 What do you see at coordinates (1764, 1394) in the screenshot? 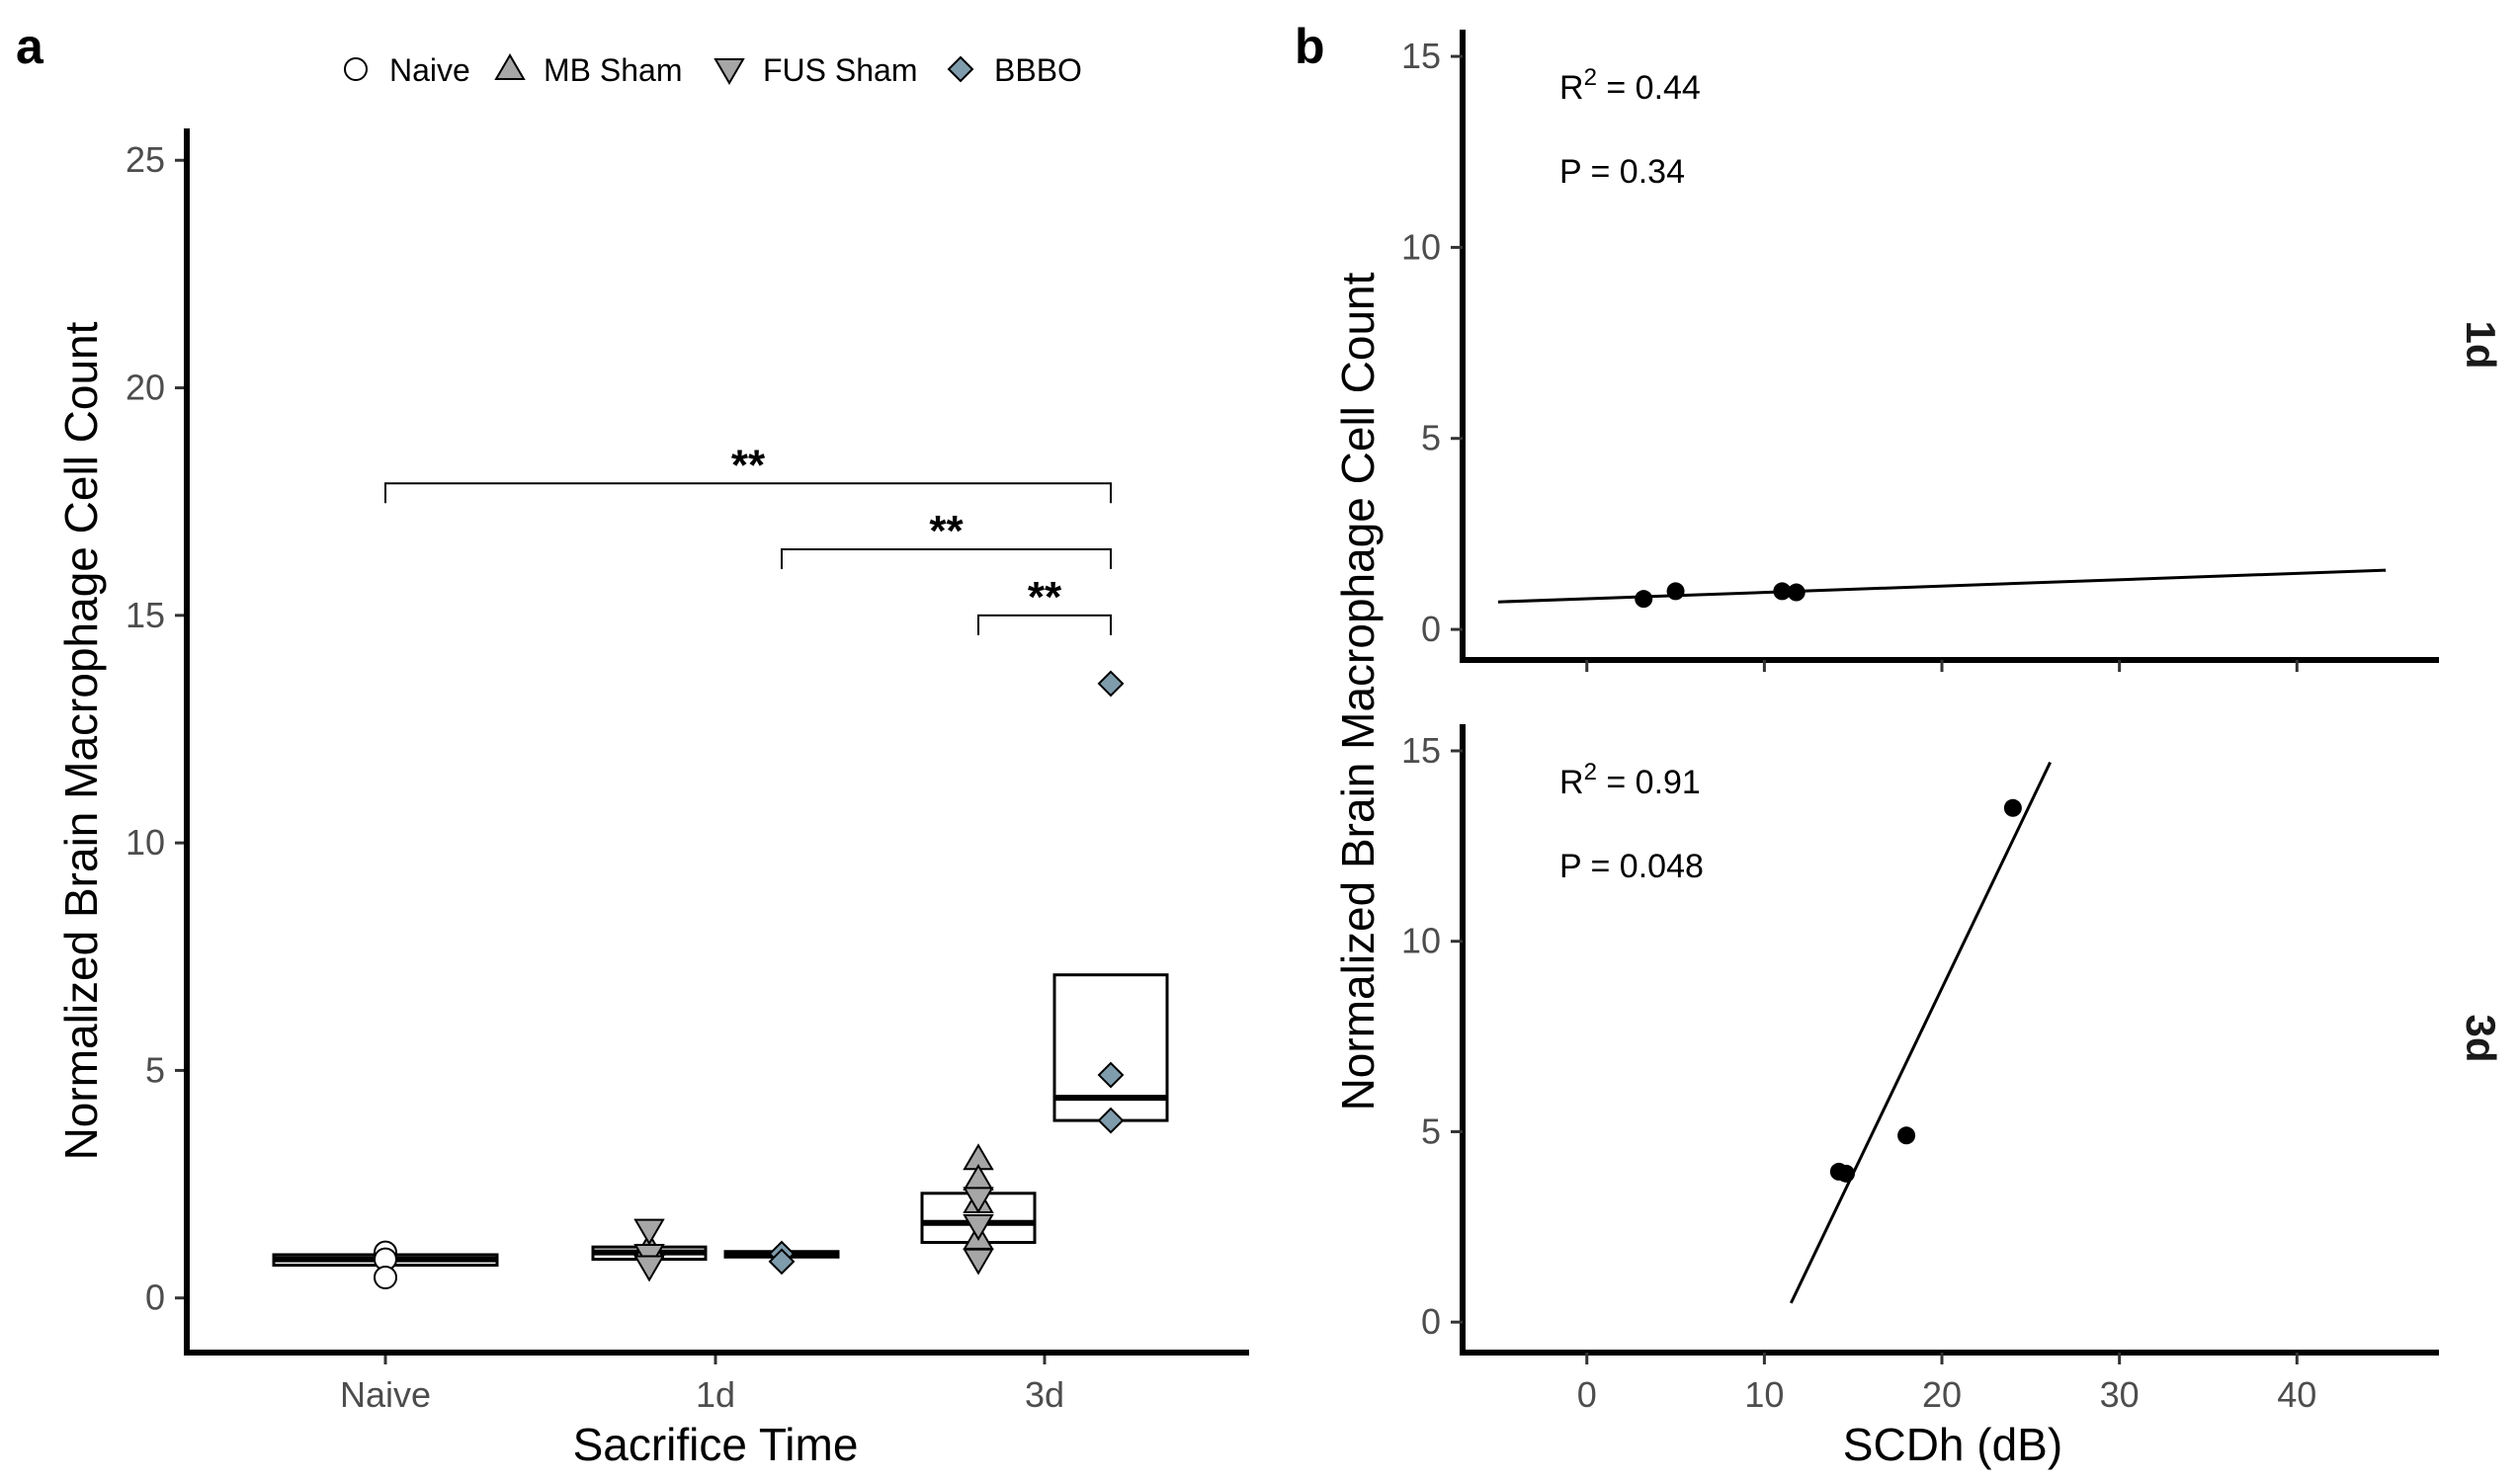
I see `x-tick-label: 10` at bounding box center [1764, 1394].